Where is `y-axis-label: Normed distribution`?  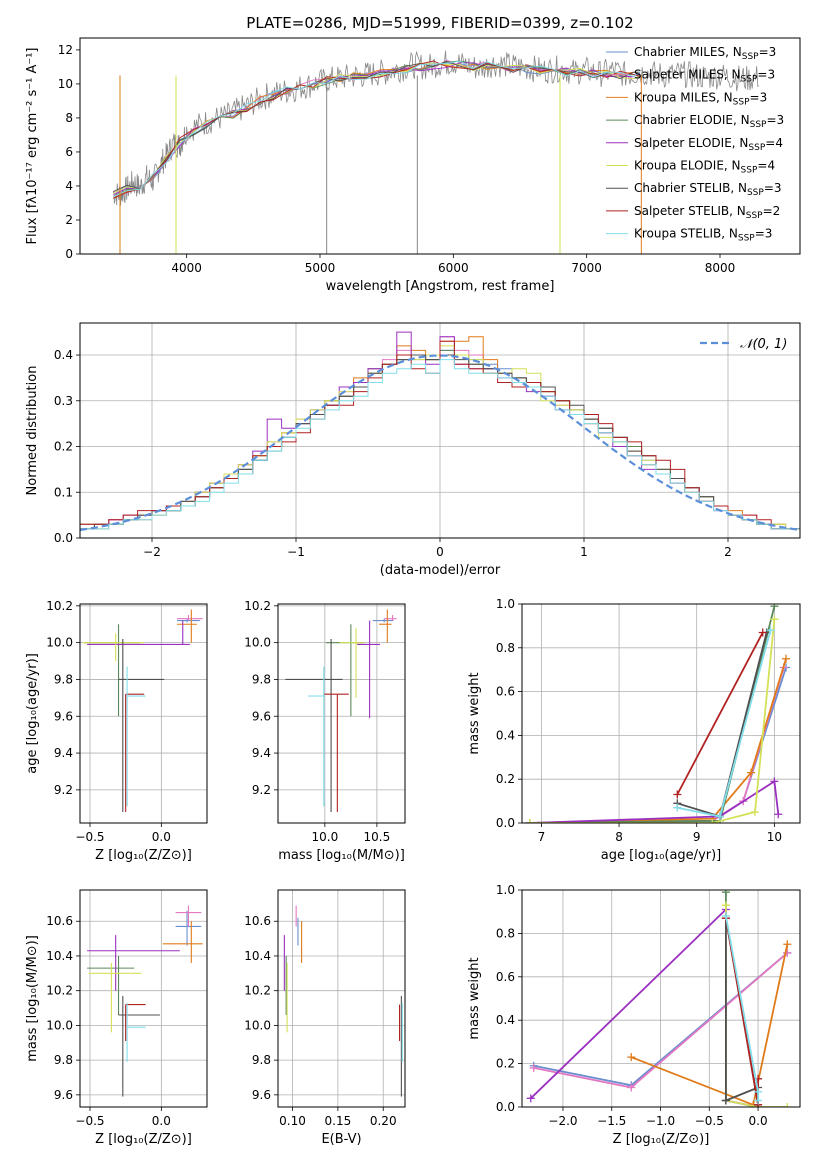
y-axis-label: Normed distribution is located at coordinates (32, 431).